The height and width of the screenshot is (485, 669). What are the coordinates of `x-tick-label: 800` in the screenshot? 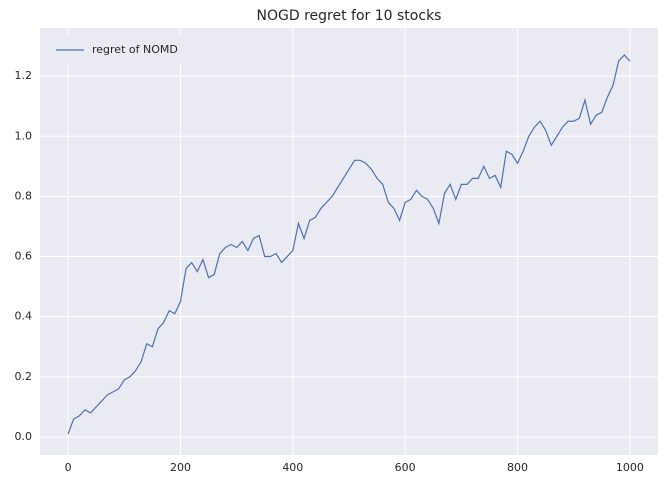 It's located at (517, 467).